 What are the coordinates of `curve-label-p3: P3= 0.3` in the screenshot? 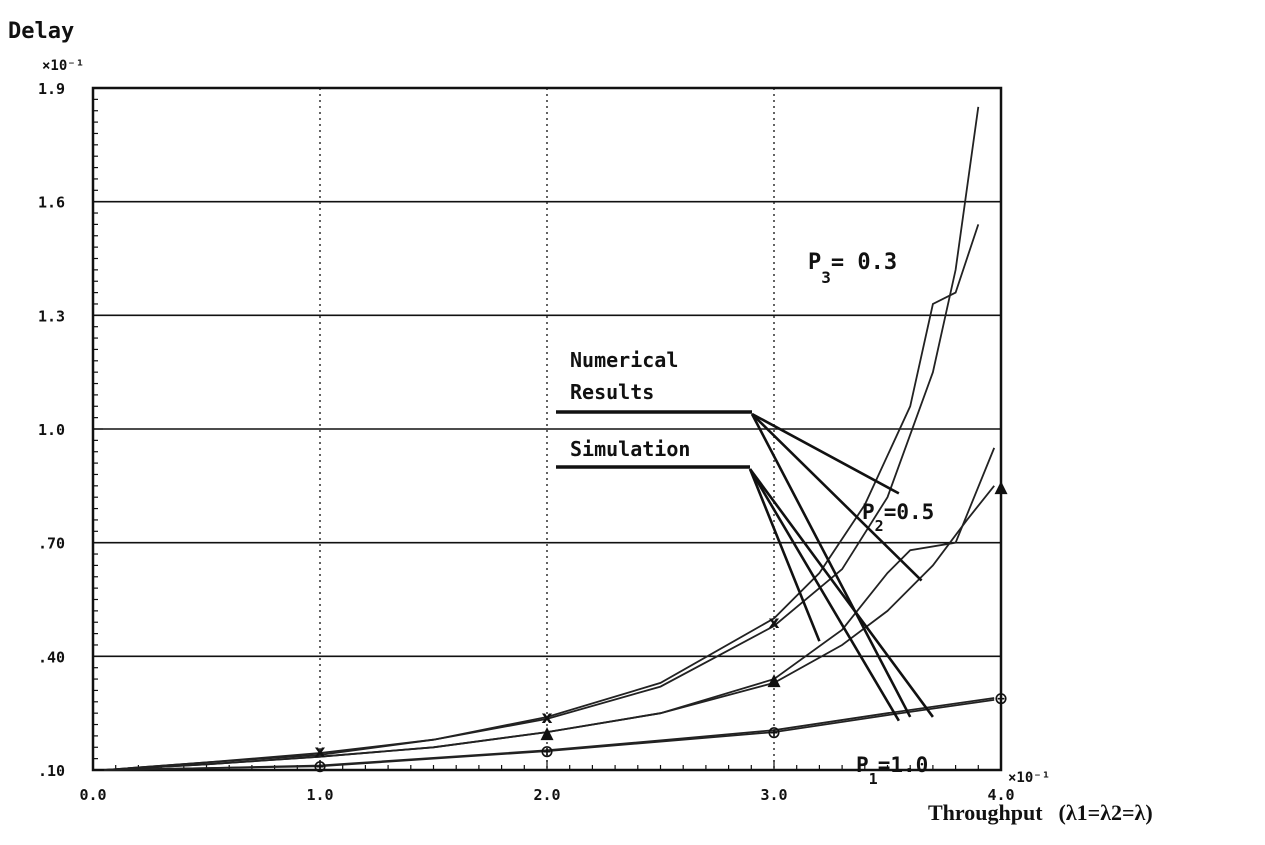 It's located at (852, 268).